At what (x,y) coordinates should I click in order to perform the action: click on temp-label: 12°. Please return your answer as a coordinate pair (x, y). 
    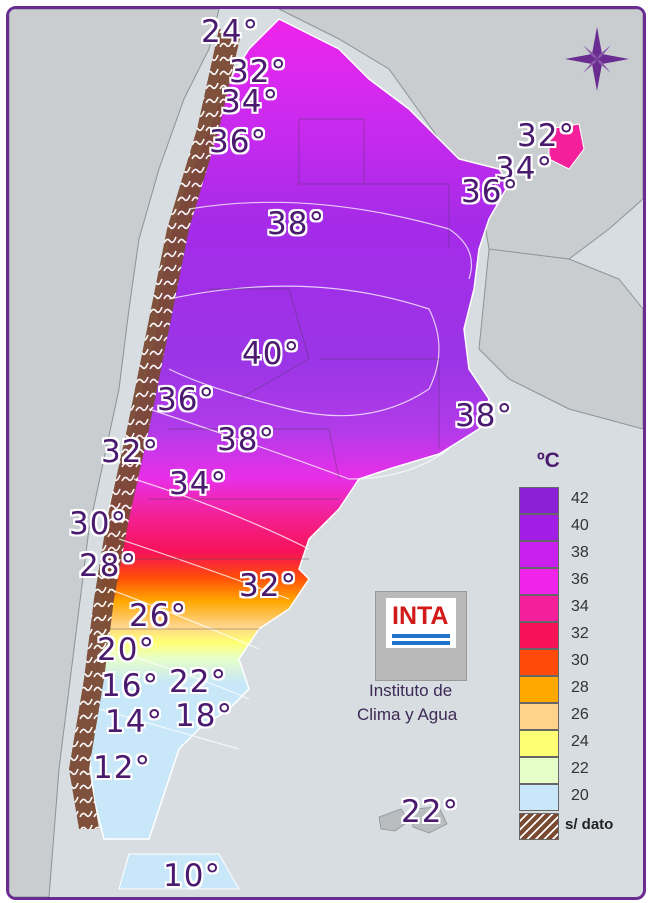
    Looking at the image, I should click on (122, 768).